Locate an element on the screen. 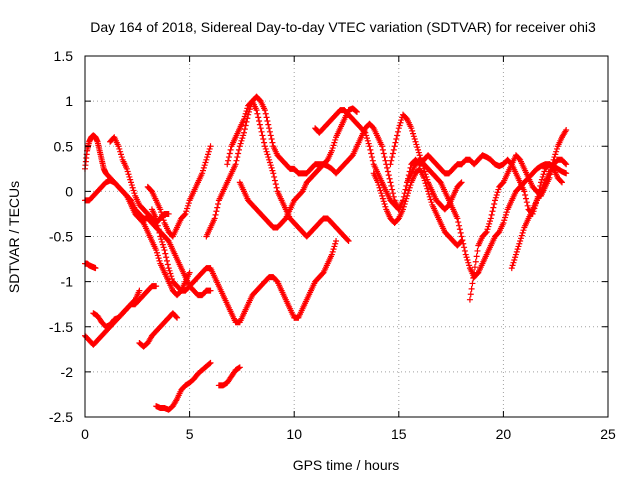 This screenshot has width=640, height=480. x-axis-title: GPS time / hours is located at coordinates (346, 465).